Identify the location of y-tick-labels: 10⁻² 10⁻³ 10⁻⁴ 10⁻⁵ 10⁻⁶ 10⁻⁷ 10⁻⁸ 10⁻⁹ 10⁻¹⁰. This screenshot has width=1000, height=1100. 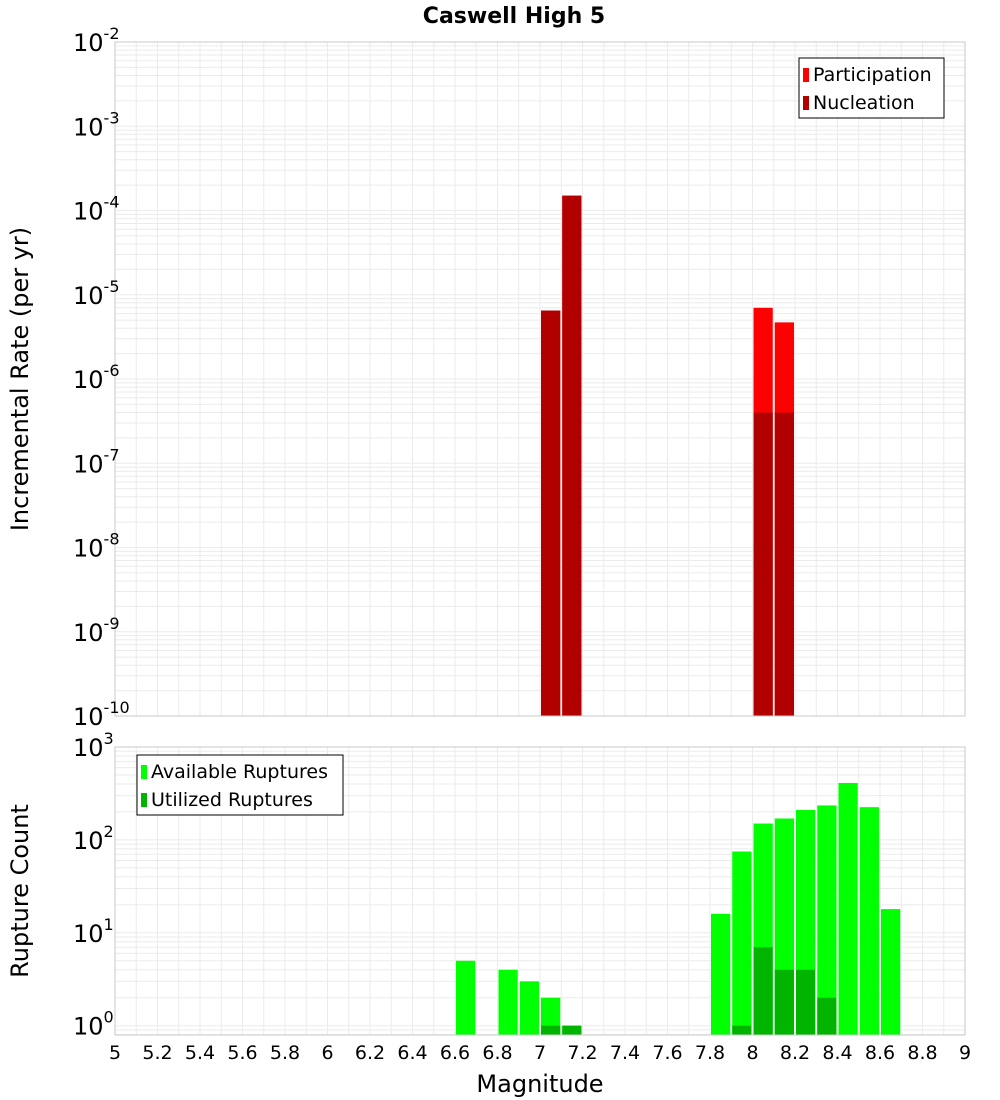
(101, 377).